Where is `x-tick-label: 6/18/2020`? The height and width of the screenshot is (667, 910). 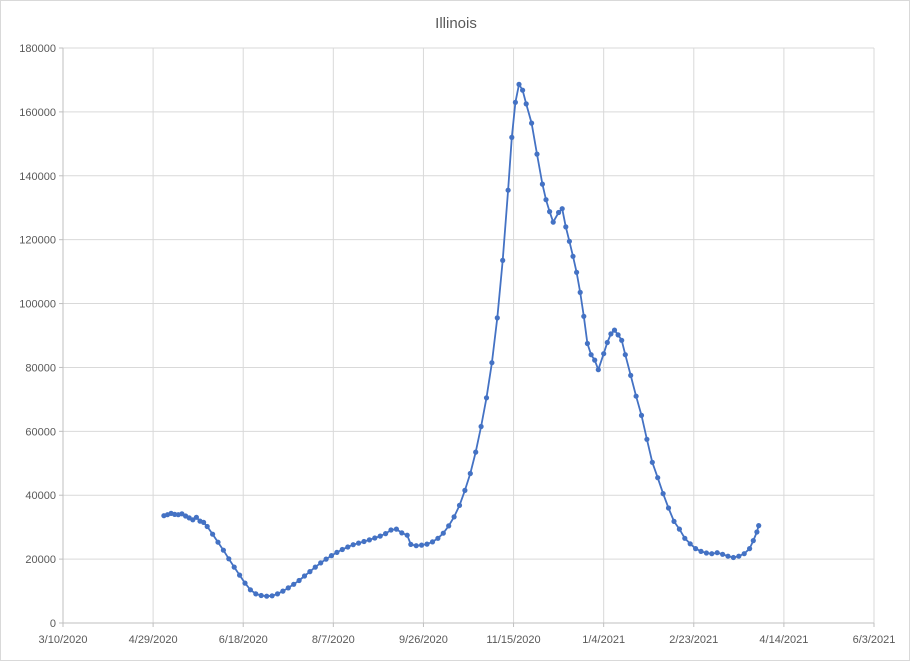
x-tick-label: 6/18/2020 is located at coordinates (243, 640).